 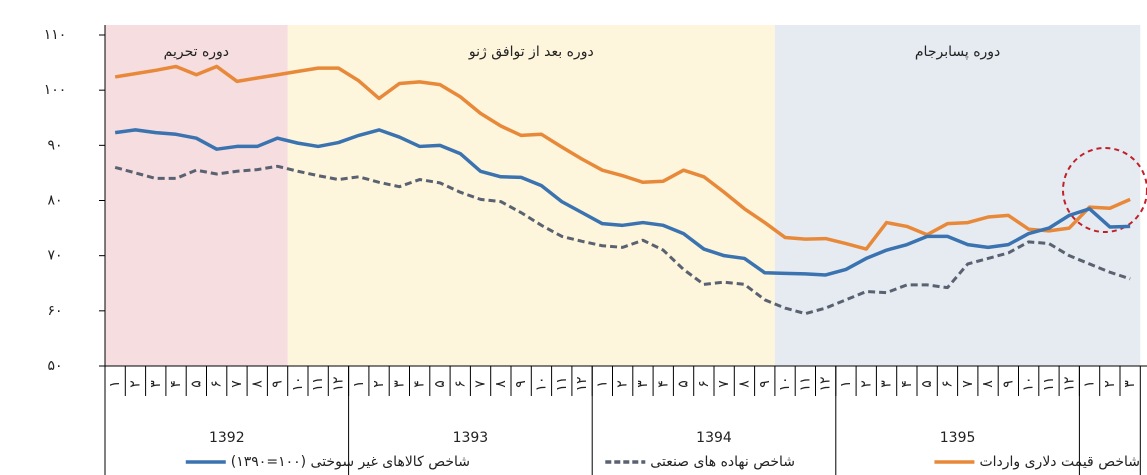 I want to click on legend-label: شاخص نهاده های صنعتی, so click(x=722, y=462).